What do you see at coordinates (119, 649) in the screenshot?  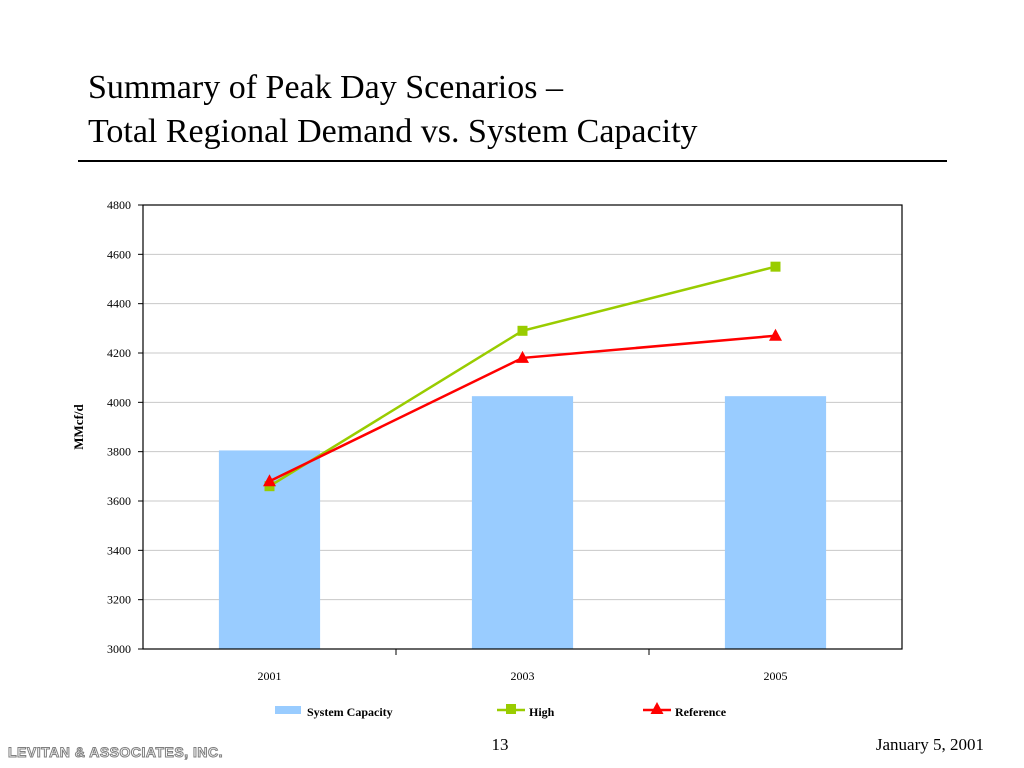 I see `y-tick-label: 3000` at bounding box center [119, 649].